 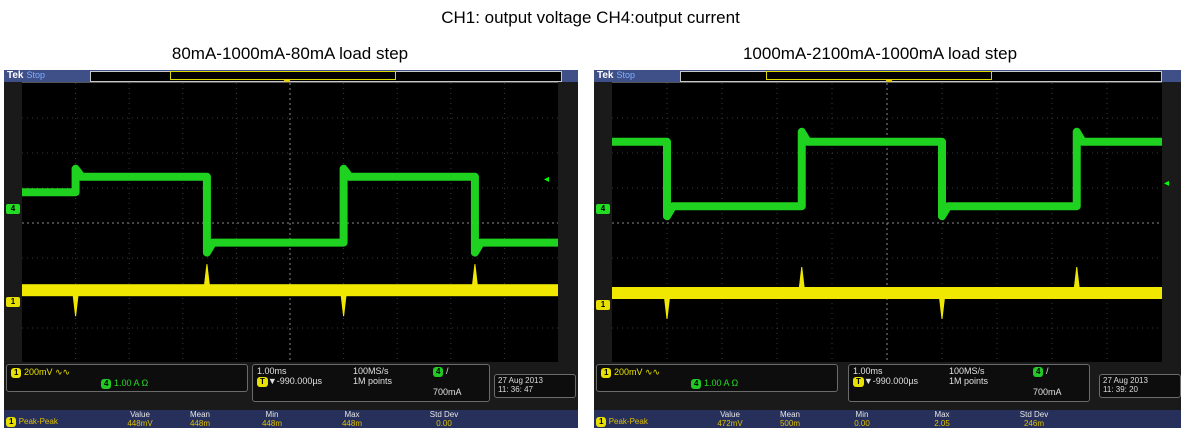 What do you see at coordinates (789, 419) in the screenshot?
I see `meas-col-mean: Mean 500m` at bounding box center [789, 419].